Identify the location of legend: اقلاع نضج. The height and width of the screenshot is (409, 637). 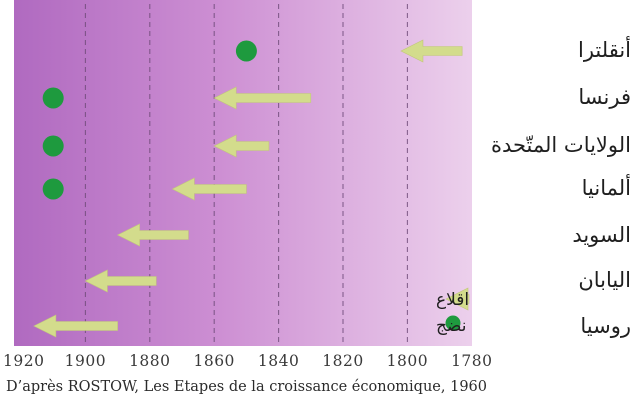
(452, 313).